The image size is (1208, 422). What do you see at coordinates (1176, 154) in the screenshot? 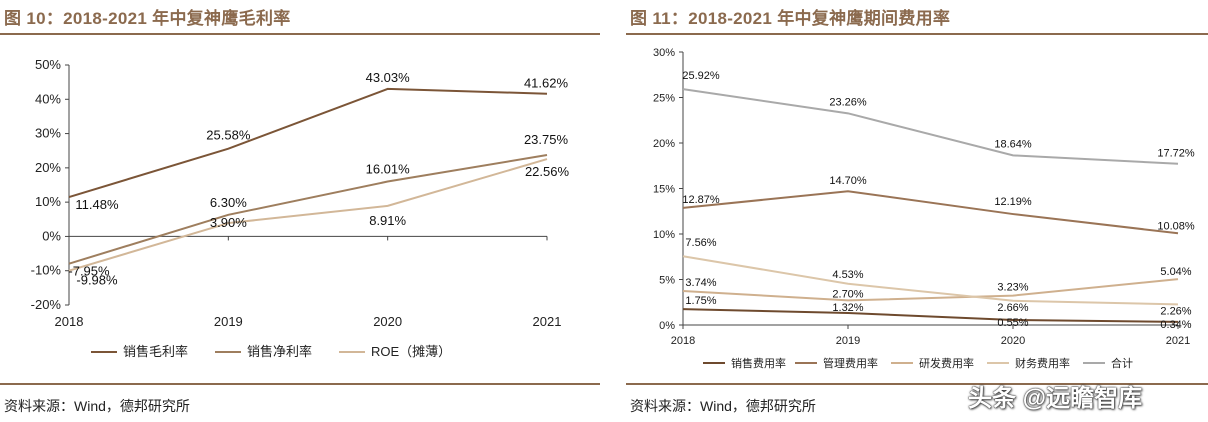
I see `data-label: 17.72%` at bounding box center [1176, 154].